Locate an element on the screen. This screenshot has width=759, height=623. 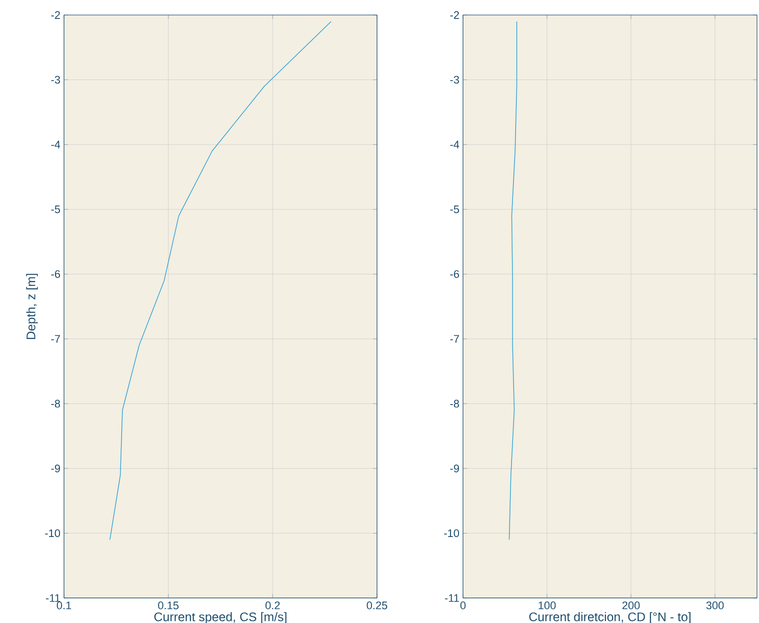
x-tick-label: 0 is located at coordinates (463, 606).